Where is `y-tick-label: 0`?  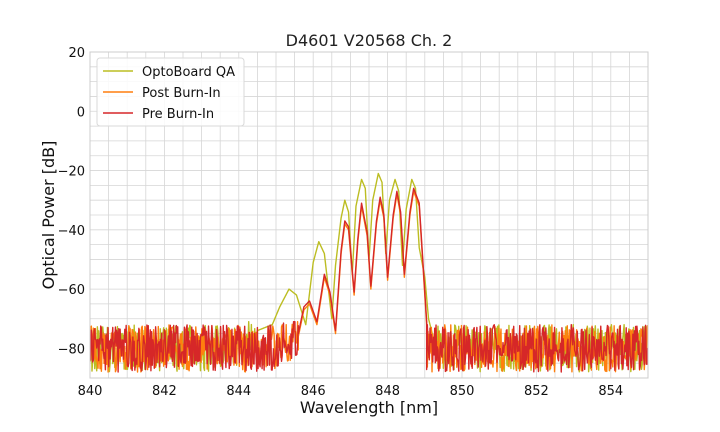
y-tick-label: 0 is located at coordinates (81, 112).